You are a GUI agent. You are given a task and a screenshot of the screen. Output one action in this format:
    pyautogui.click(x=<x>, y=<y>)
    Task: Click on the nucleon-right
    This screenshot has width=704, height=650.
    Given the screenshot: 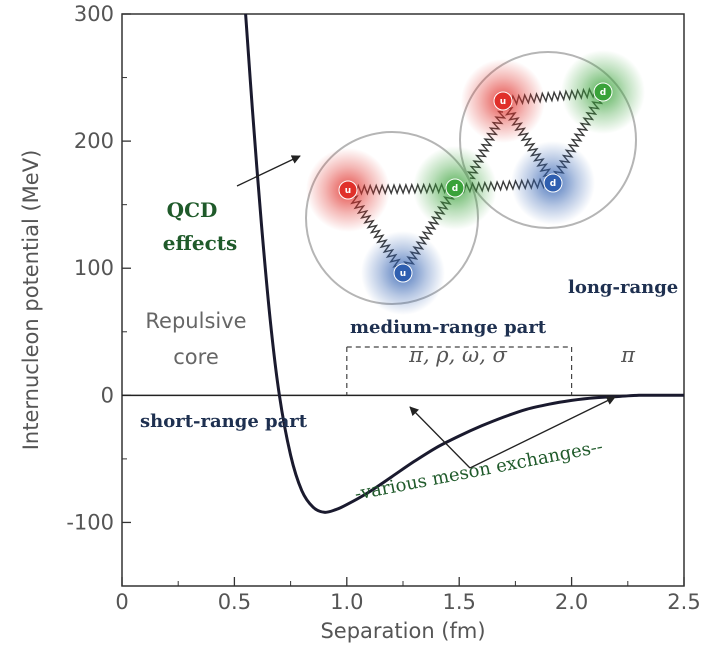 What is the action you would take?
    pyautogui.click(x=548, y=140)
    